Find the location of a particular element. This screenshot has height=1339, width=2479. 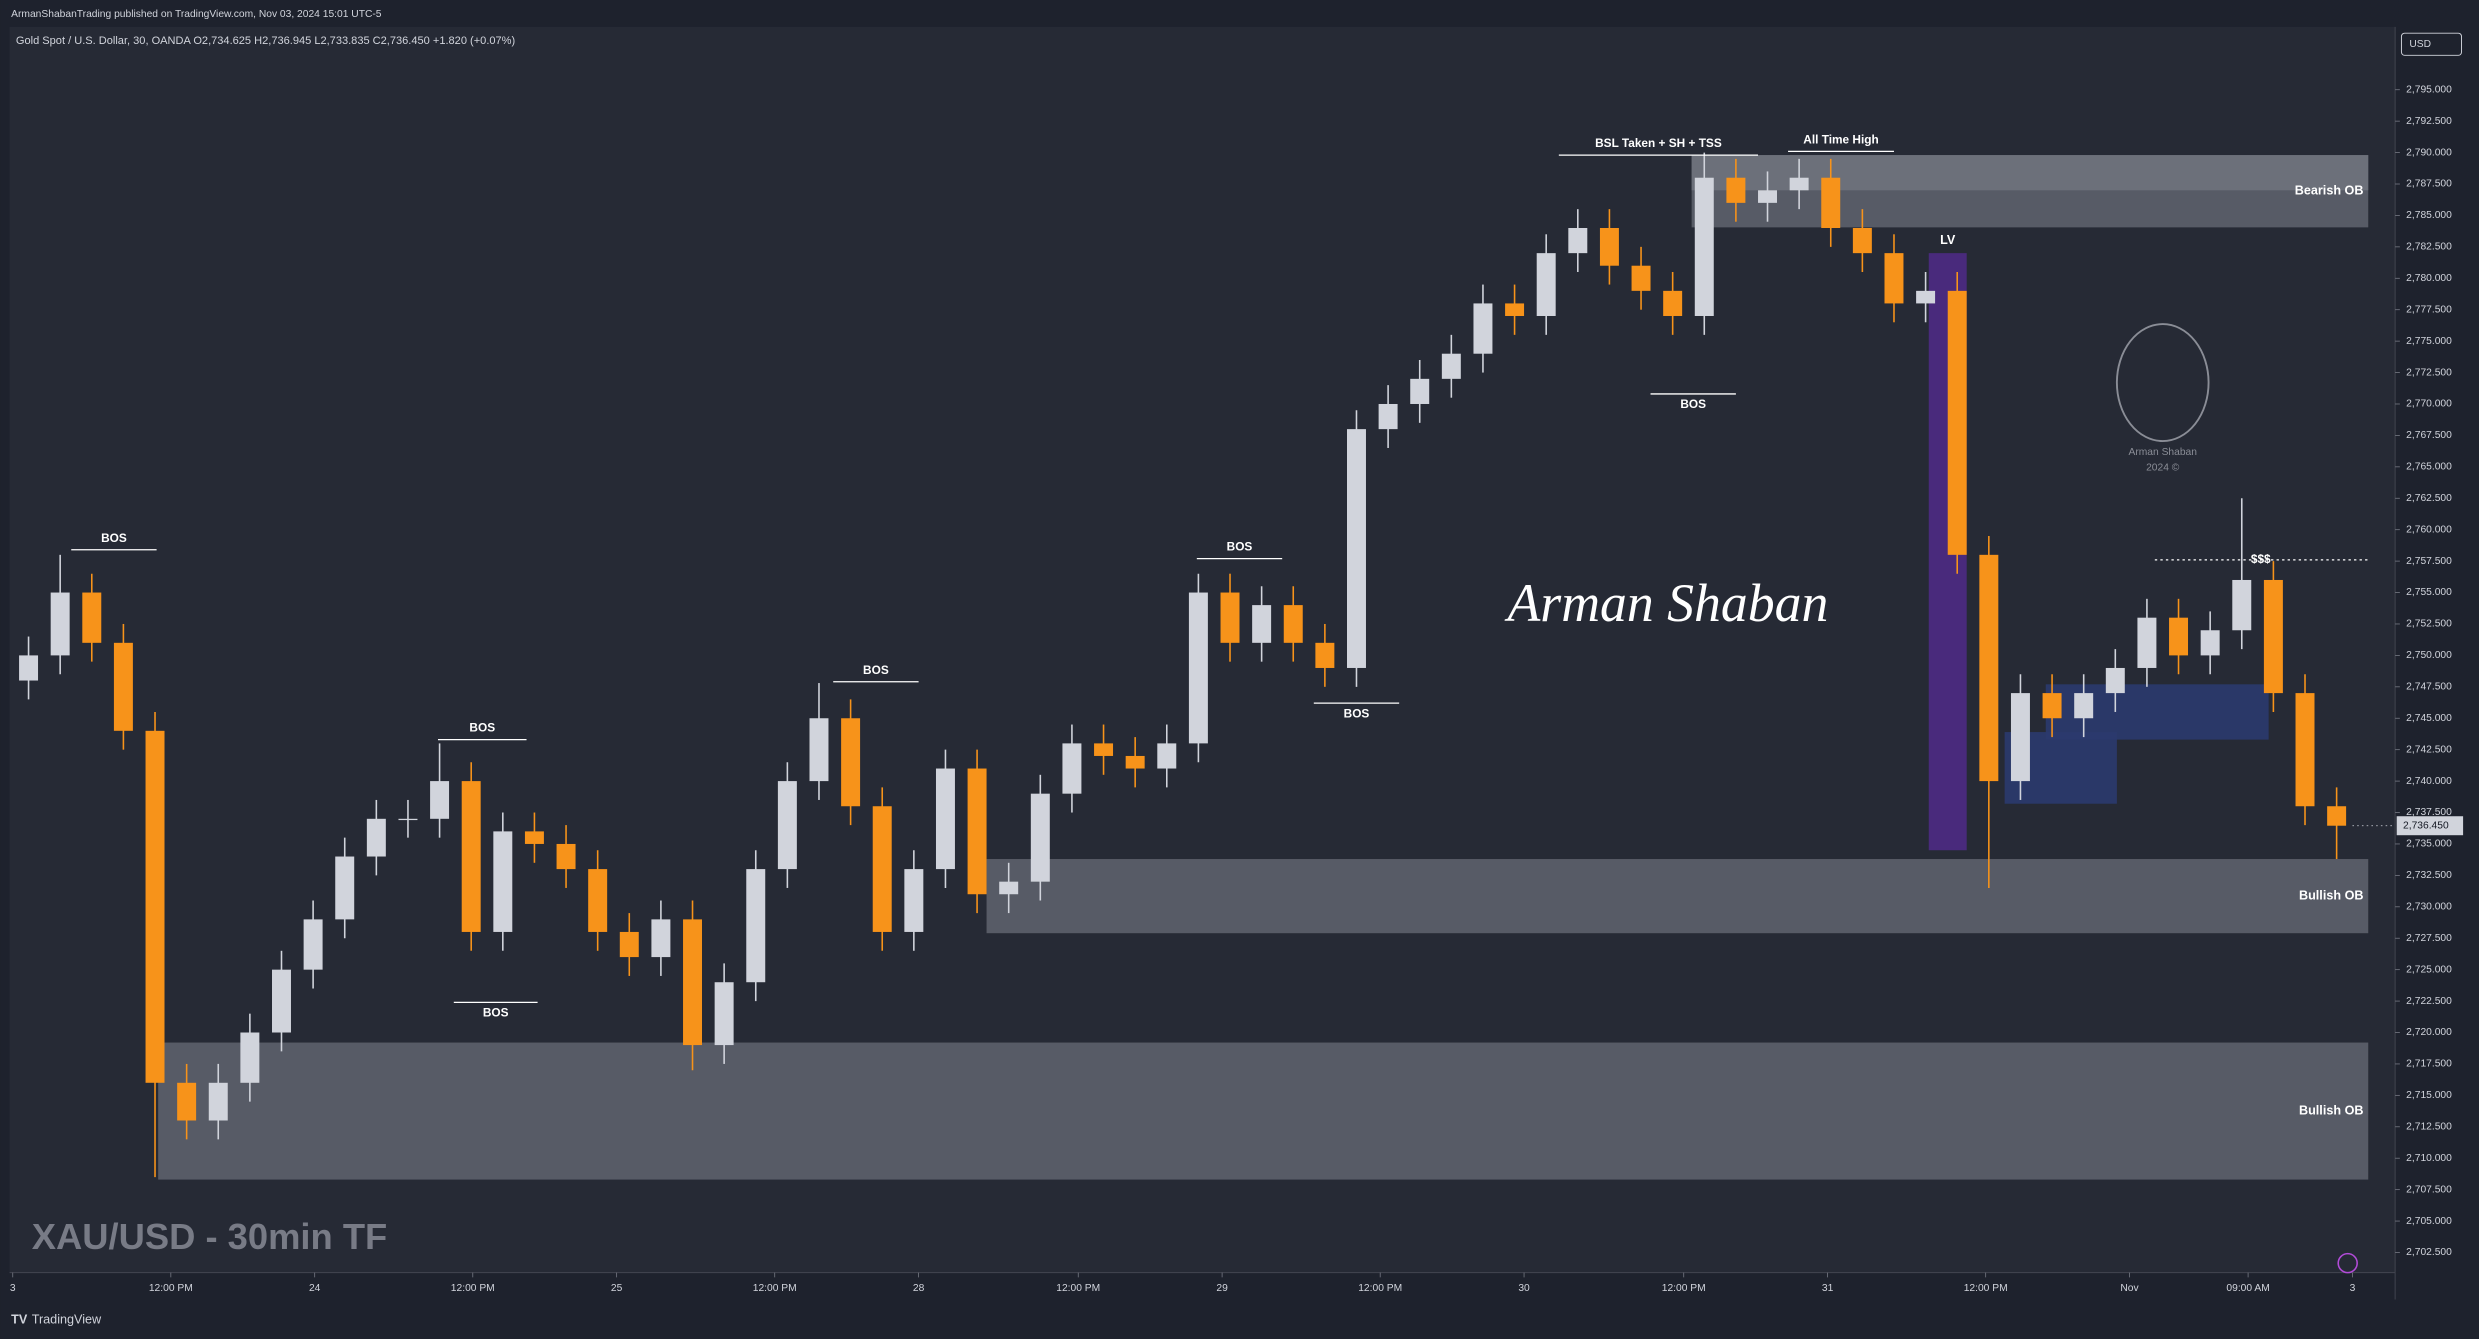

y-tick-label: 2,735.000 is located at coordinates (2429, 844).